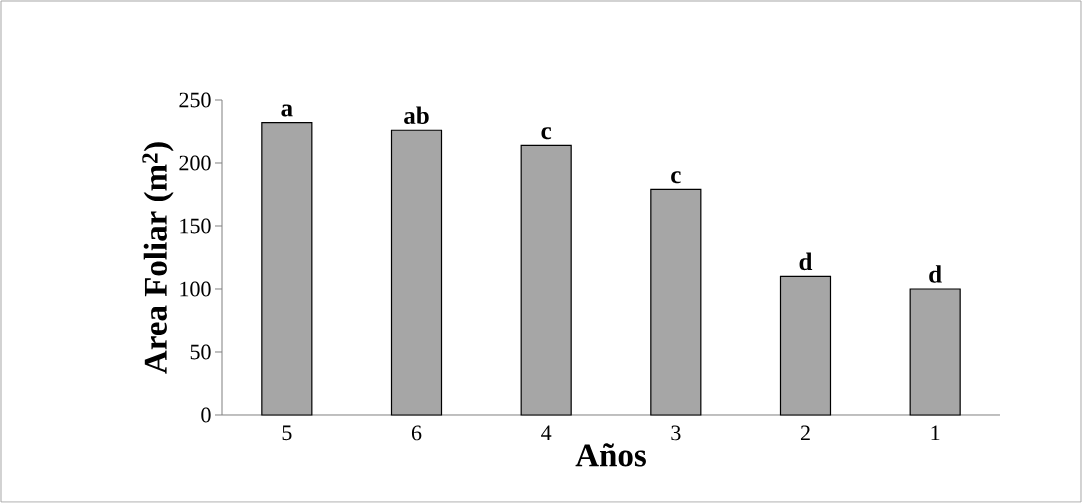 This screenshot has height=503, width=1082. What do you see at coordinates (805, 433) in the screenshot?
I see `x-tick-label: 2` at bounding box center [805, 433].